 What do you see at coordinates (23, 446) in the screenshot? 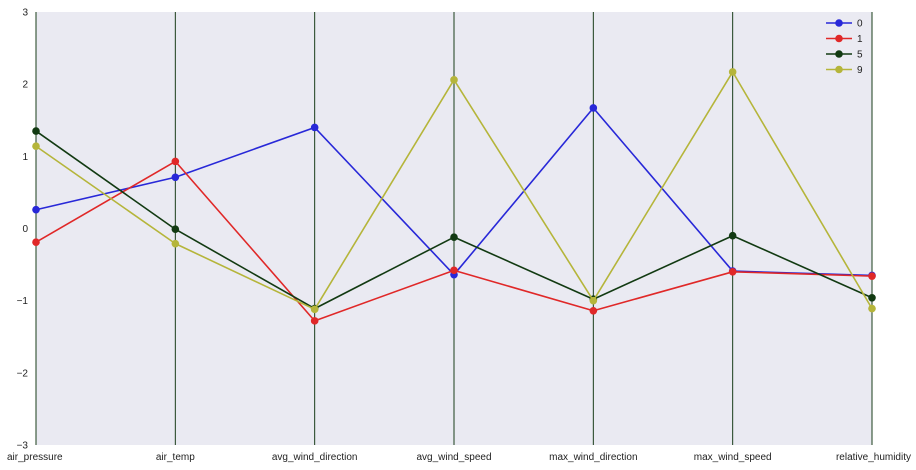
I see `y-tick-label: −3` at bounding box center [23, 446].